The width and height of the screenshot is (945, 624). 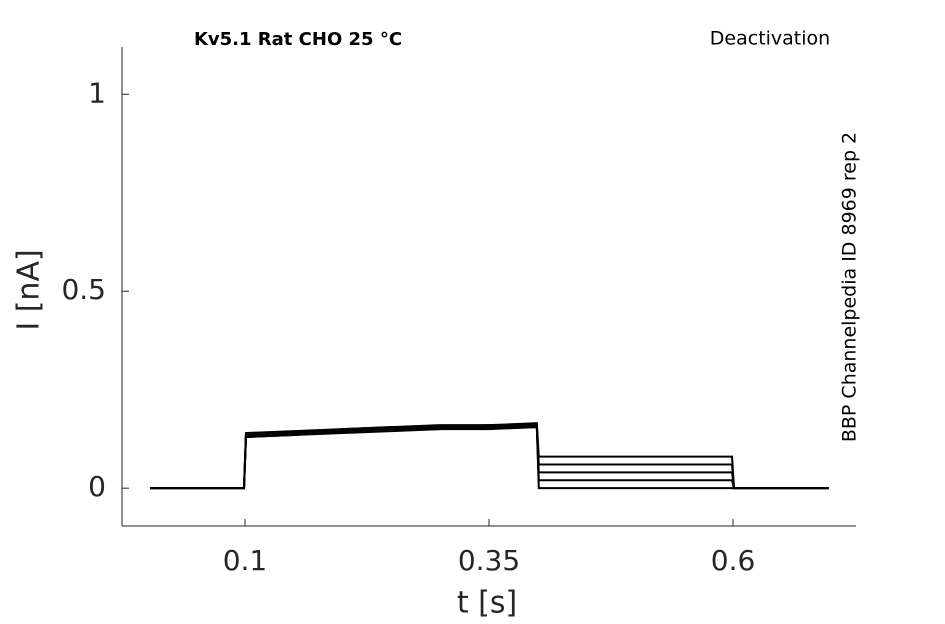 I want to click on y-axis-label: I [nA], so click(x=29, y=289).